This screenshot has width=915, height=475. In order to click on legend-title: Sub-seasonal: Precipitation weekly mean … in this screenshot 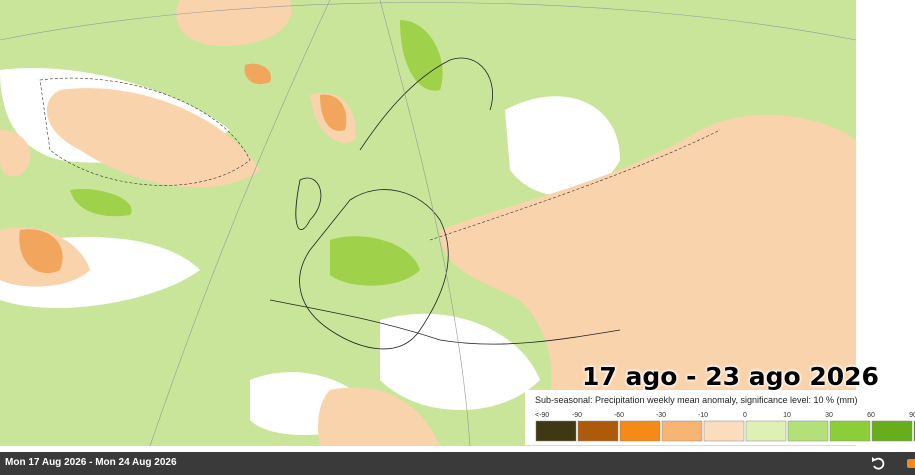, I will do `click(696, 400)`.